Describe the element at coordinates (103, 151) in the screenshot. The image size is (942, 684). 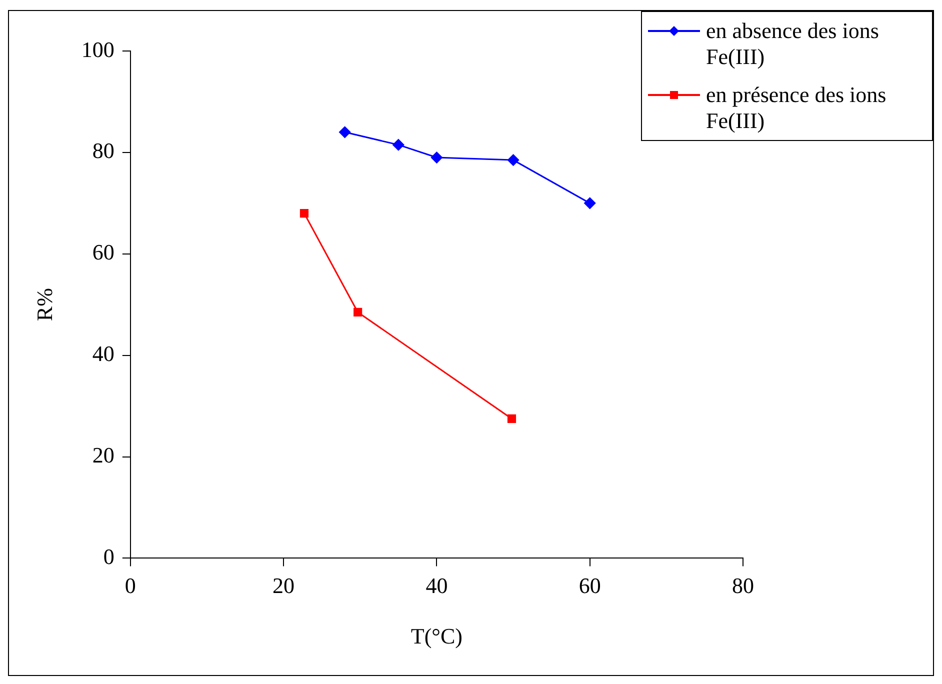
I see `y-tick-label: 80` at that location.